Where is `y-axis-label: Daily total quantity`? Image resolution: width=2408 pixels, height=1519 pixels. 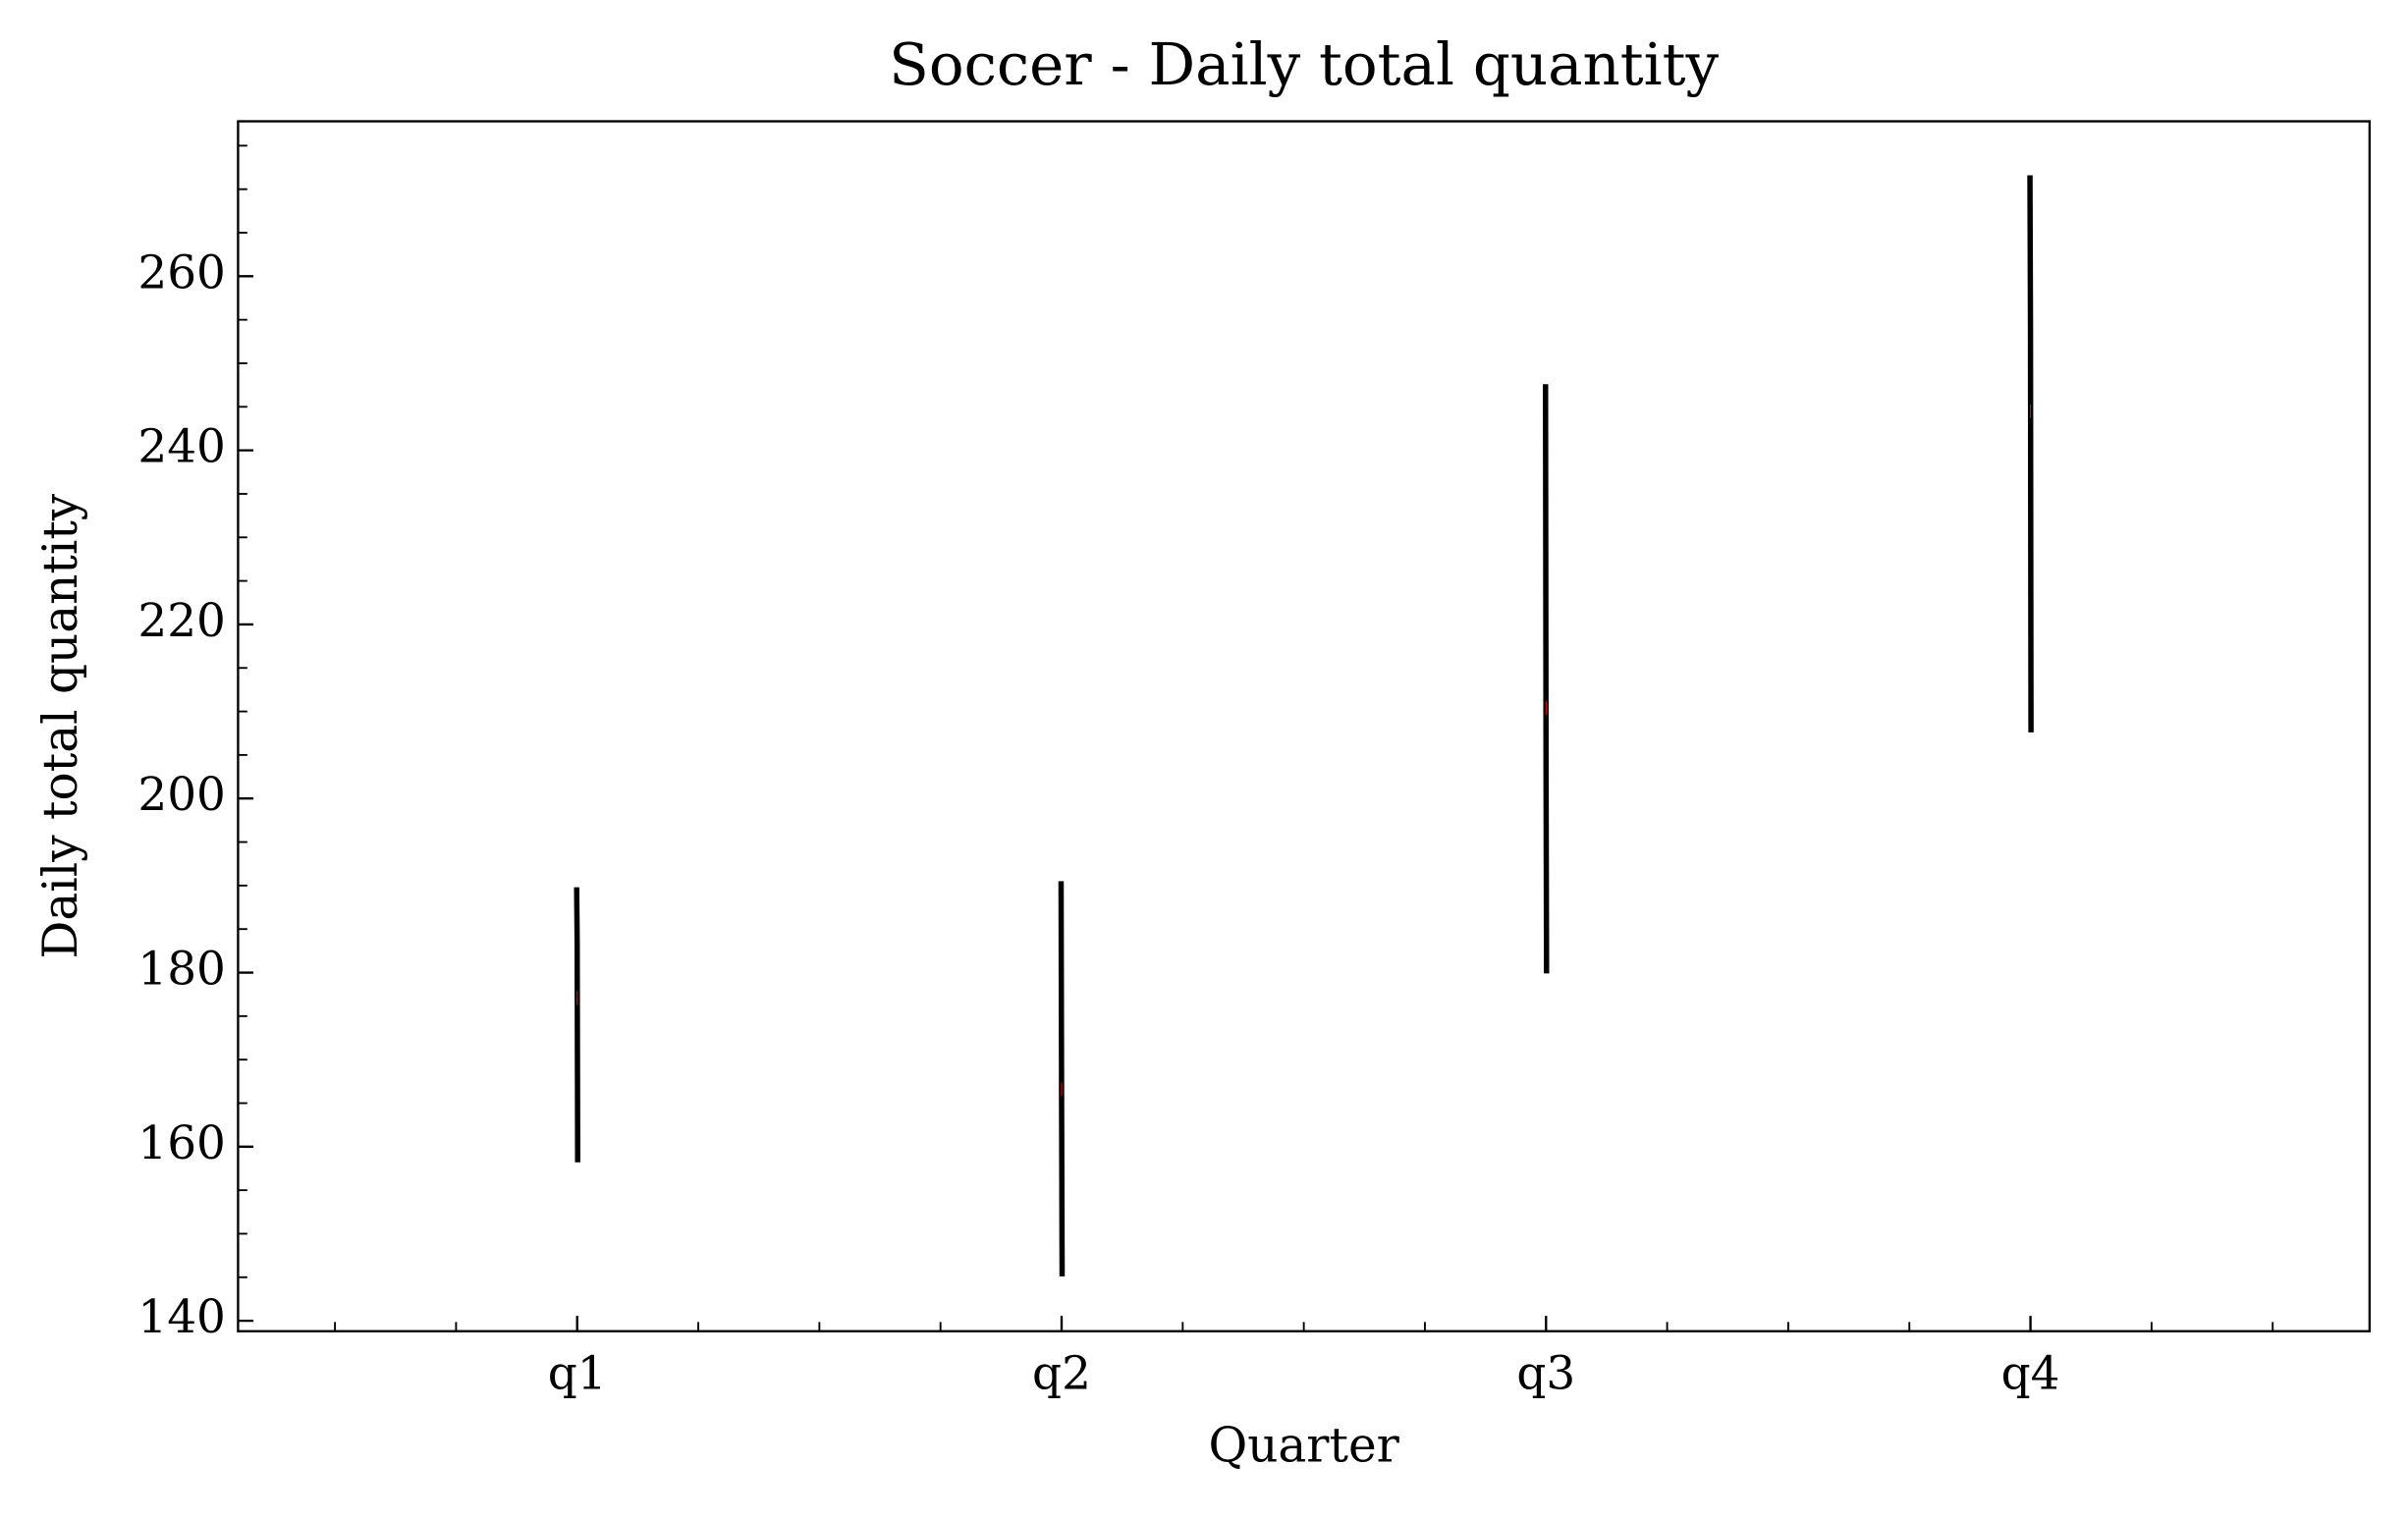 y-axis-label: Daily total quantity is located at coordinates (61, 725).